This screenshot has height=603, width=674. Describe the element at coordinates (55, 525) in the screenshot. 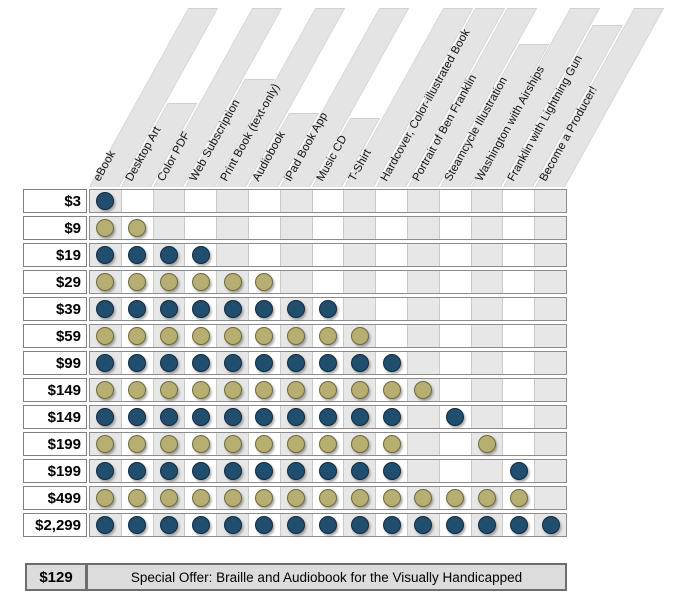

I see `price-cell: $2,299` at that location.